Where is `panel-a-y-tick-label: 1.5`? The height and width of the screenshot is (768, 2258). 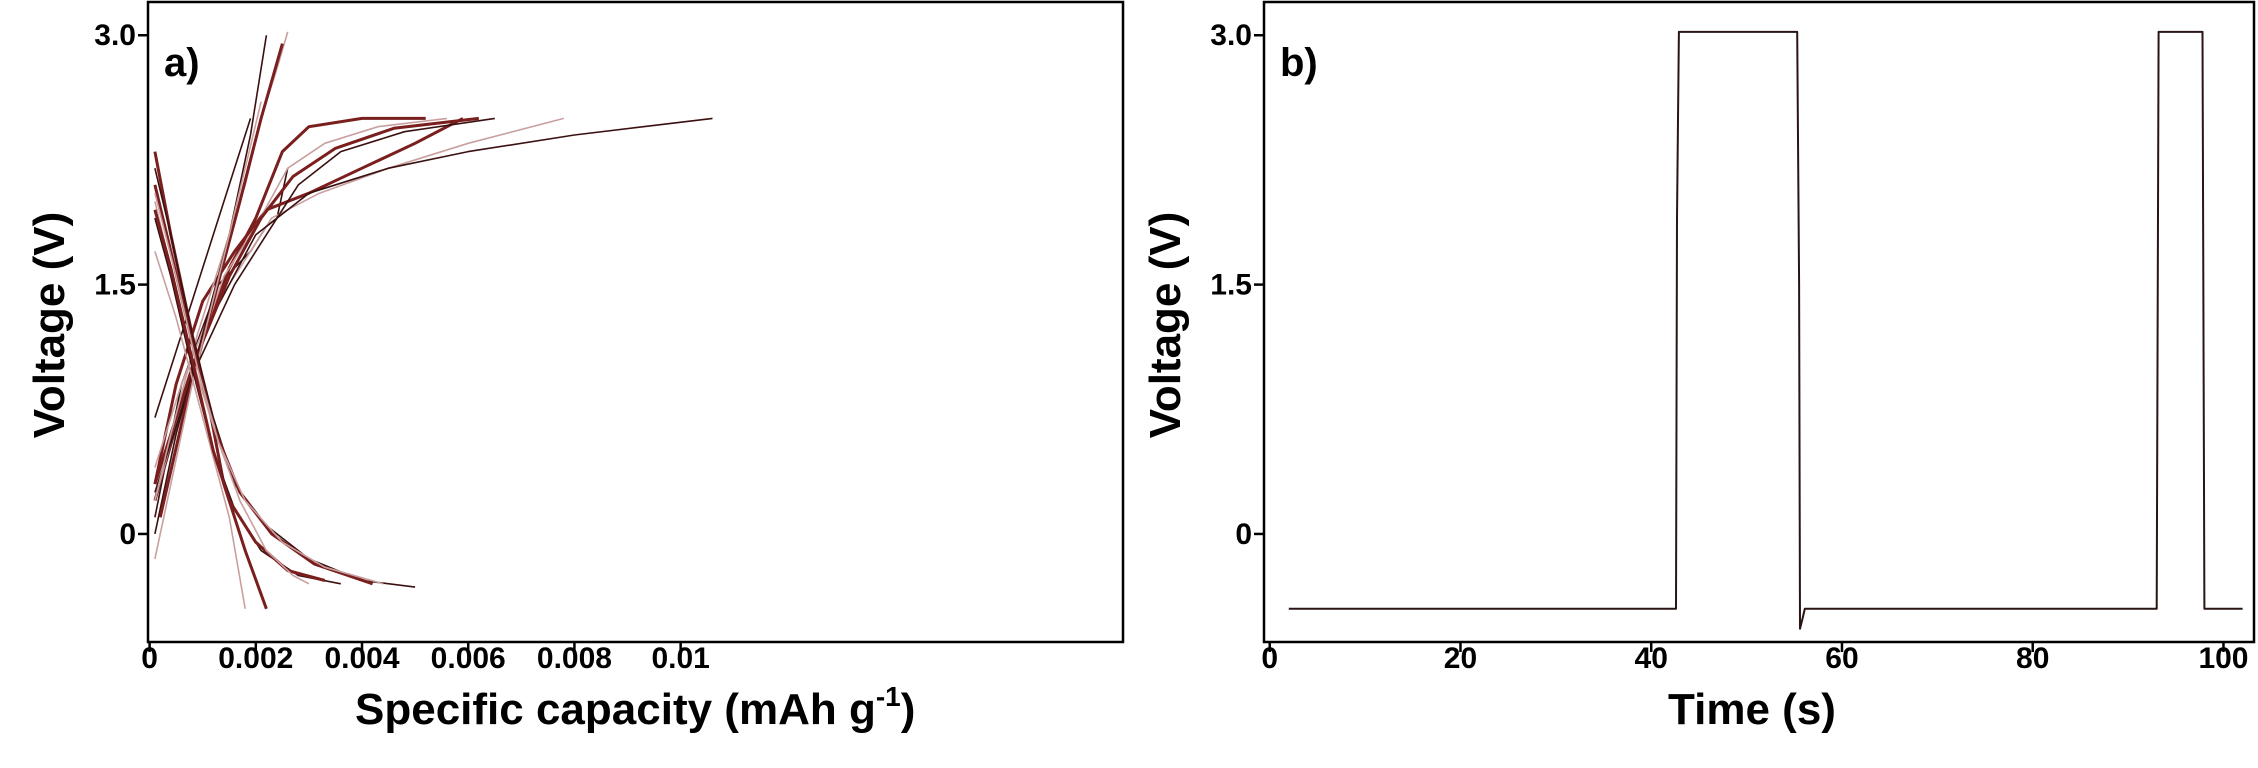 panel-a-y-tick-label: 1.5 is located at coordinates (115, 285).